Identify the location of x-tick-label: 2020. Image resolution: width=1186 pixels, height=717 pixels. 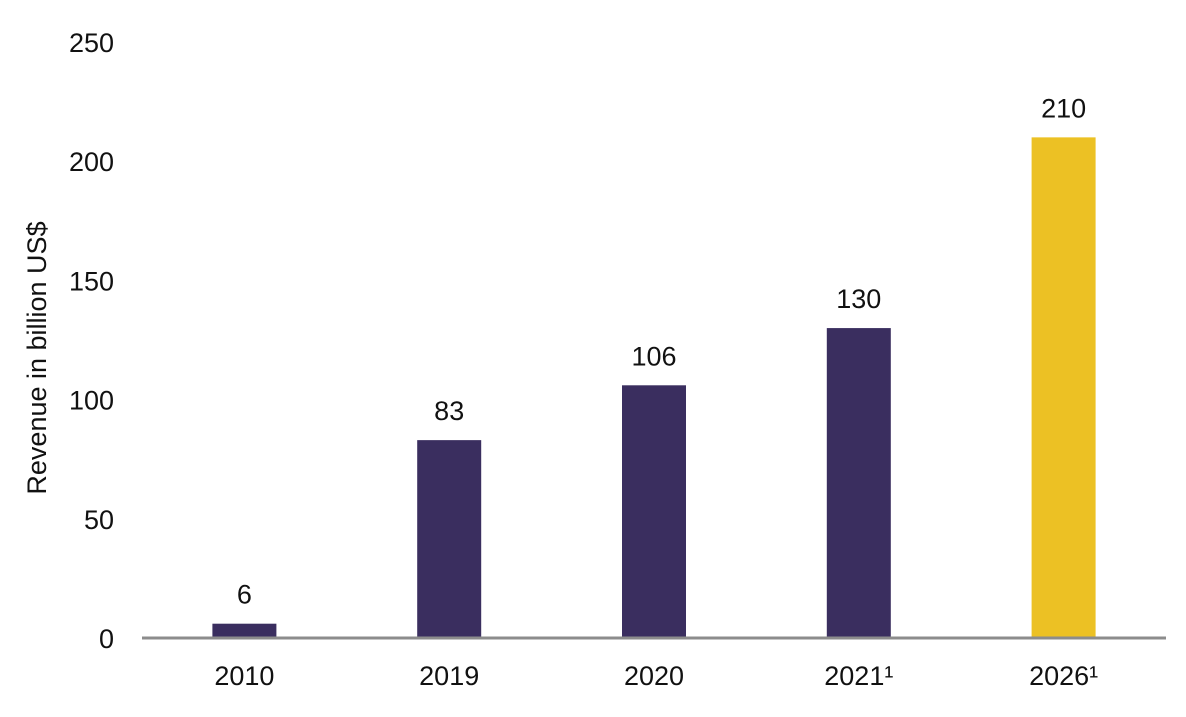
(654, 676).